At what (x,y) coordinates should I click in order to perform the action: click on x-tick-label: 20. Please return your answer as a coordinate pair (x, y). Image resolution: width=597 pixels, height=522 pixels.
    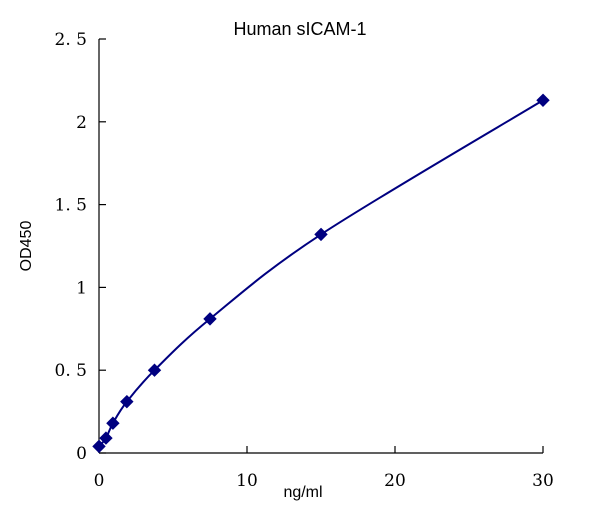
    Looking at the image, I should click on (395, 481).